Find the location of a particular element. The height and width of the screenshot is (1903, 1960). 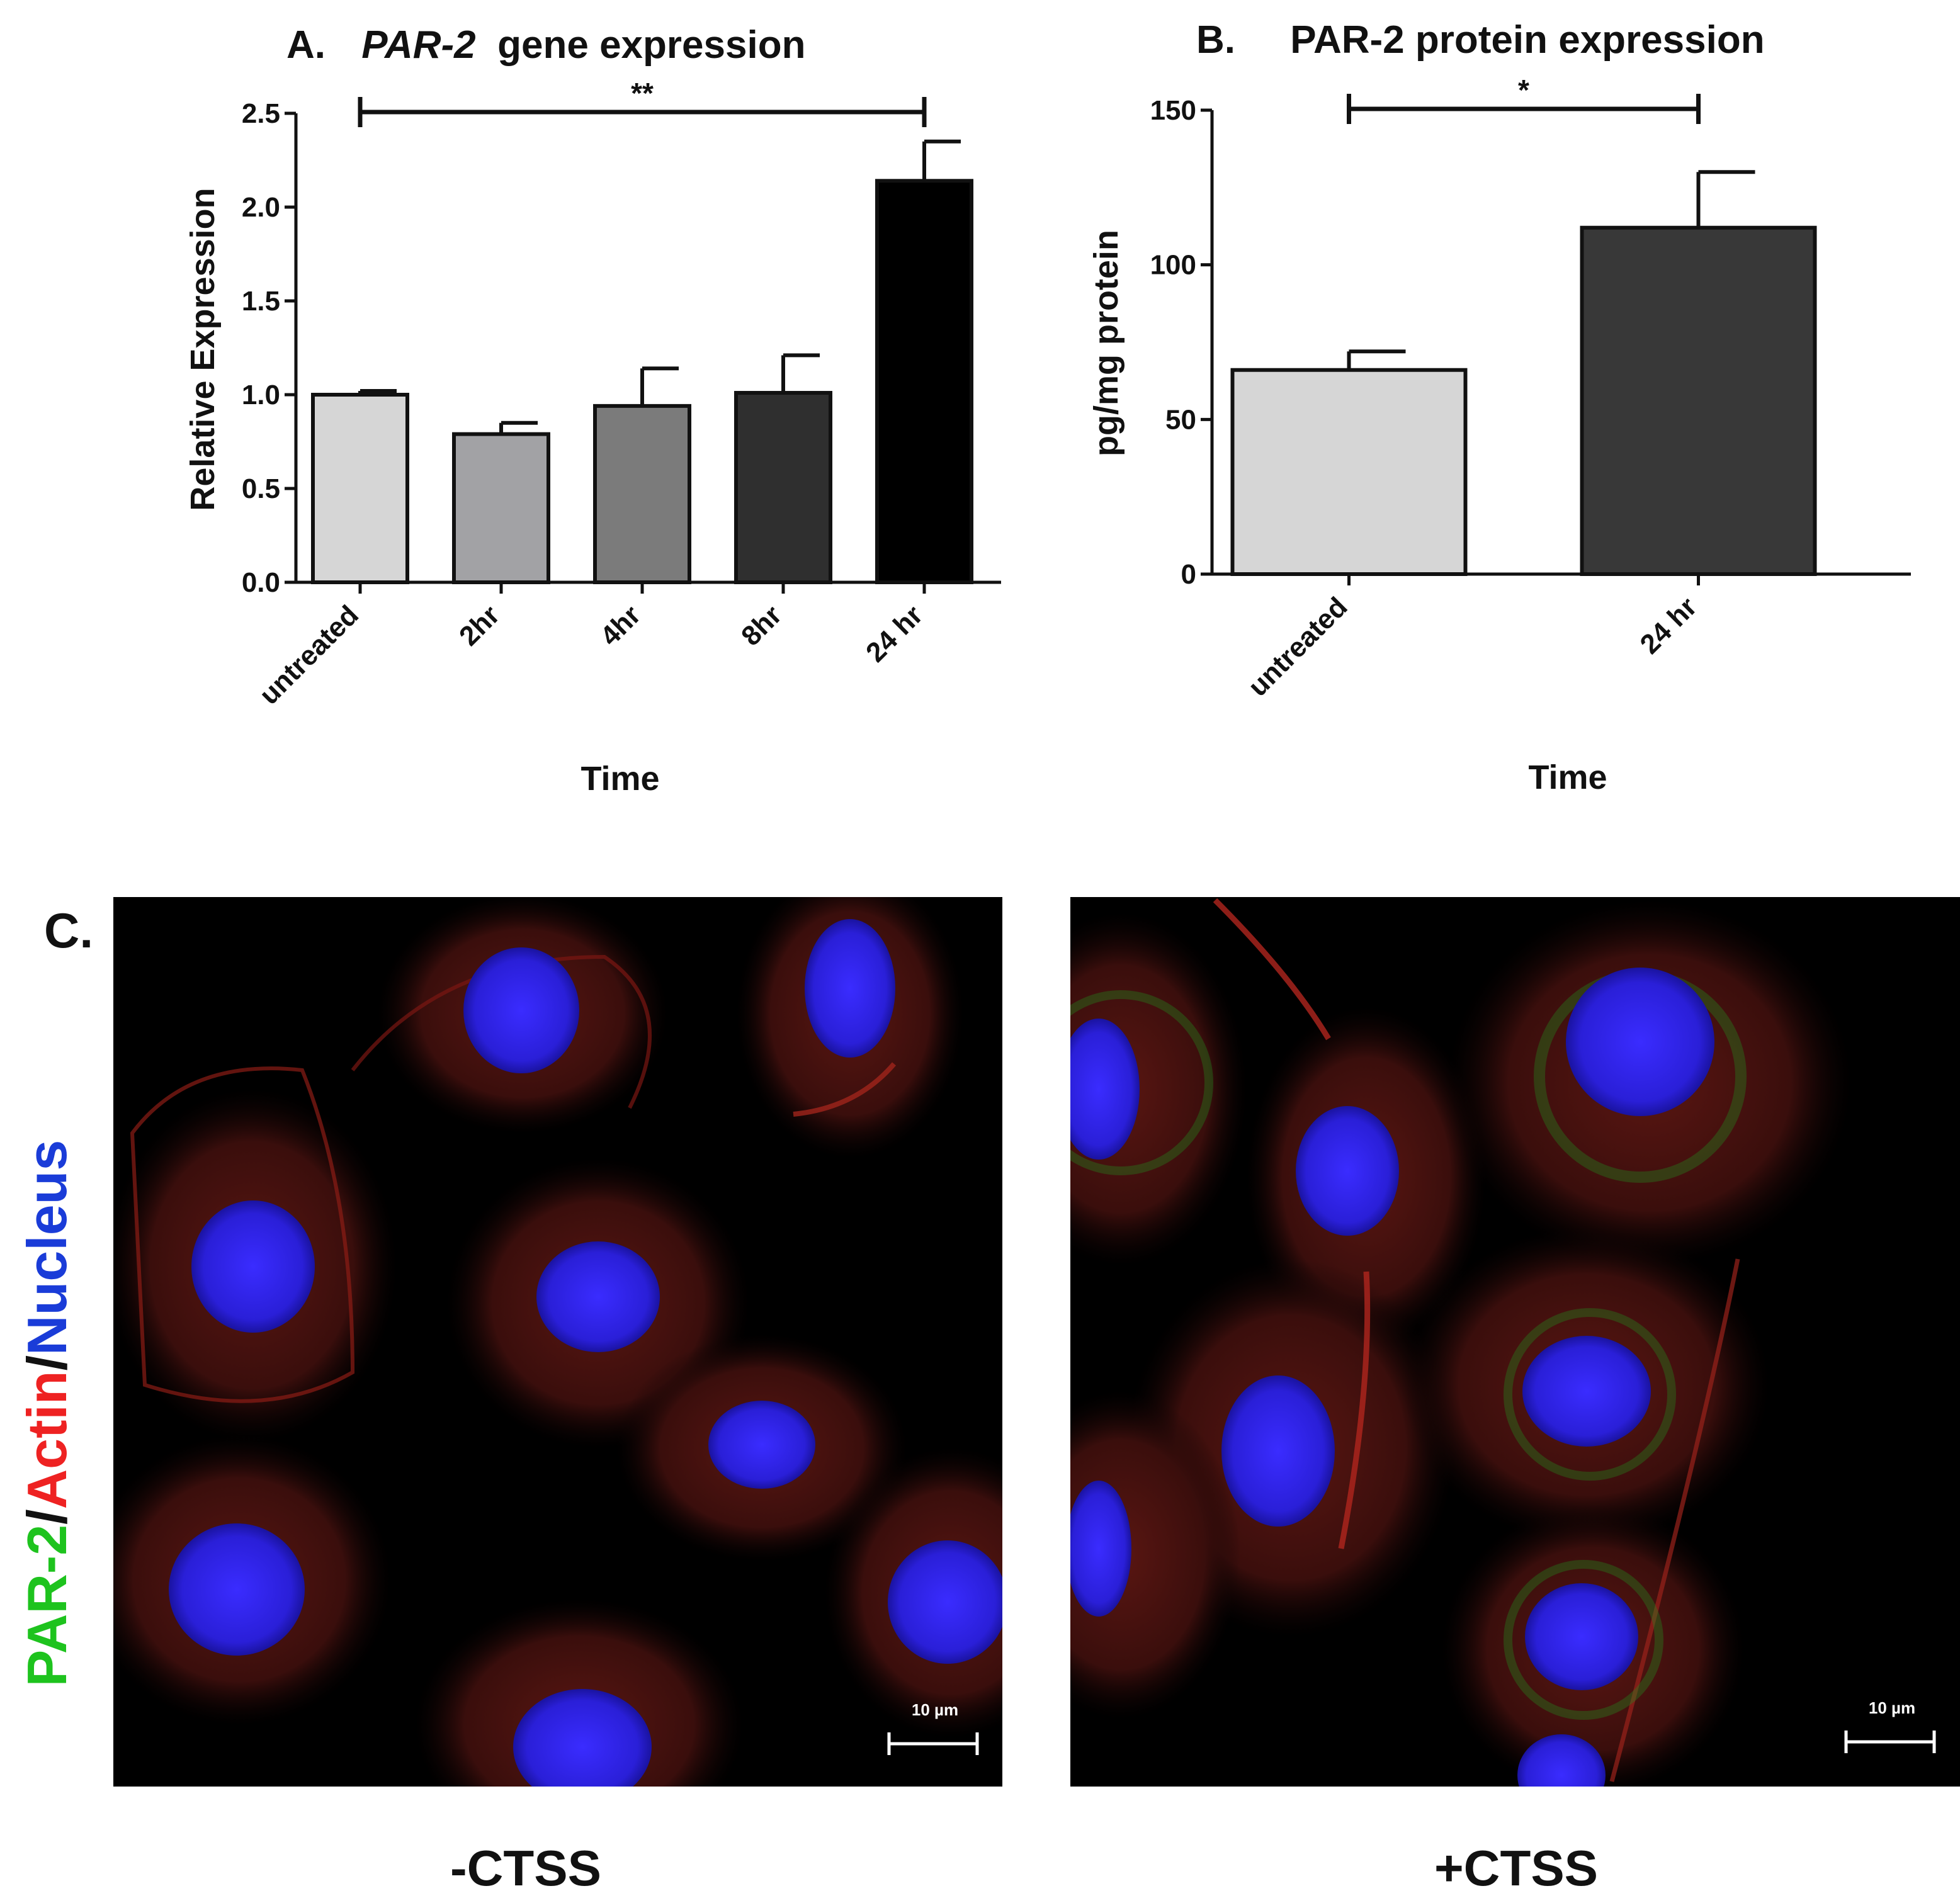

chart-b-panel-letter: B. is located at coordinates (1215, 40).